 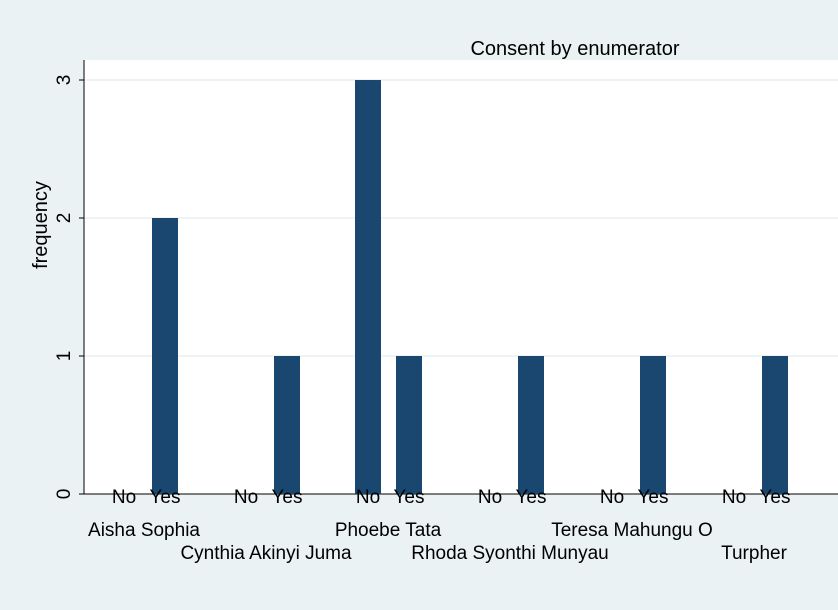 I want to click on y-tick-label: 2, so click(x=64, y=218).